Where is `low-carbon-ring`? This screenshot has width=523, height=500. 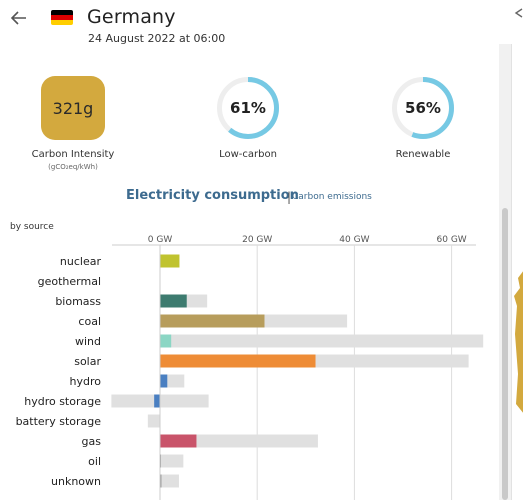
low-carbon-ring is located at coordinates (248, 108).